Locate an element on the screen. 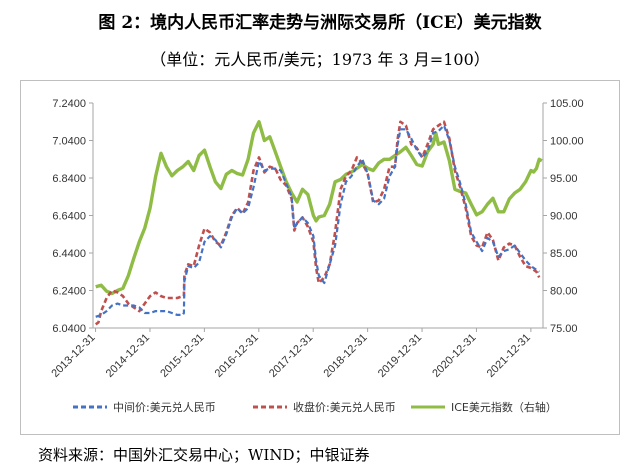 The height and width of the screenshot is (474, 640). chart-subtitle: （单位：元人民币/美元；1973 年 3 月=100） is located at coordinates (320, 59).